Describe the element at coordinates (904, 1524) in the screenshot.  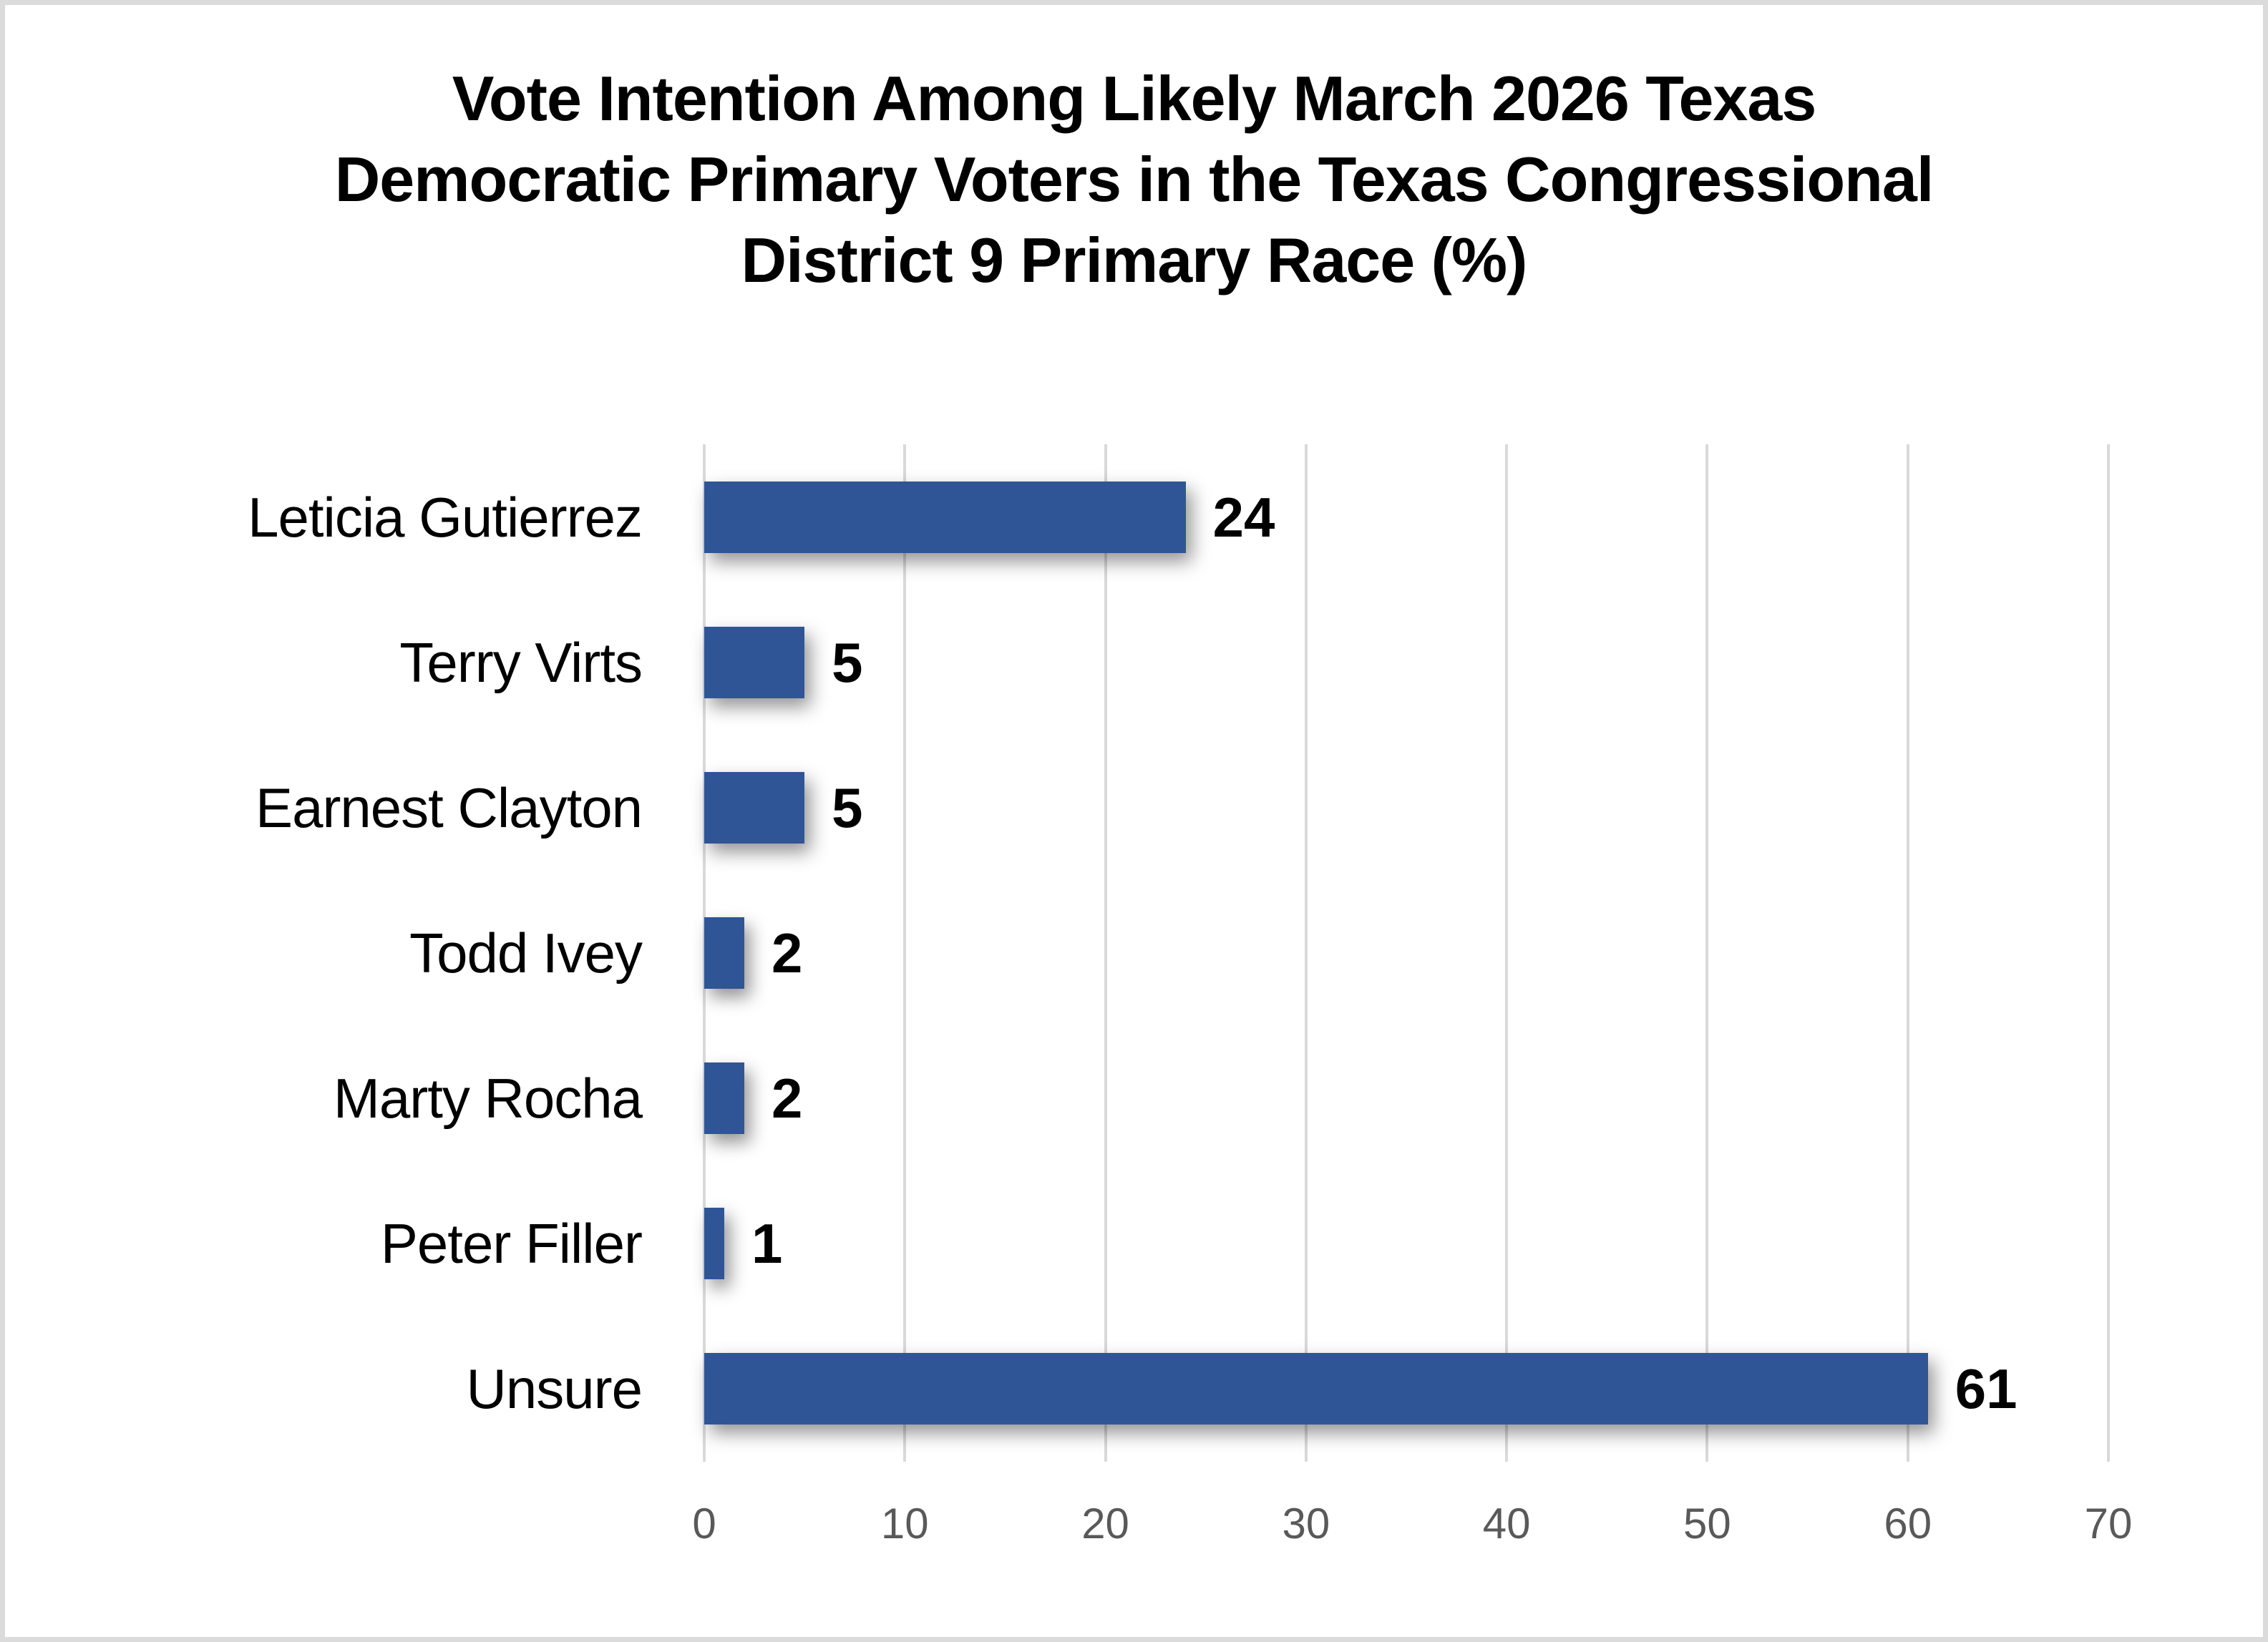
I see `x-tick-label-10: 10` at that location.